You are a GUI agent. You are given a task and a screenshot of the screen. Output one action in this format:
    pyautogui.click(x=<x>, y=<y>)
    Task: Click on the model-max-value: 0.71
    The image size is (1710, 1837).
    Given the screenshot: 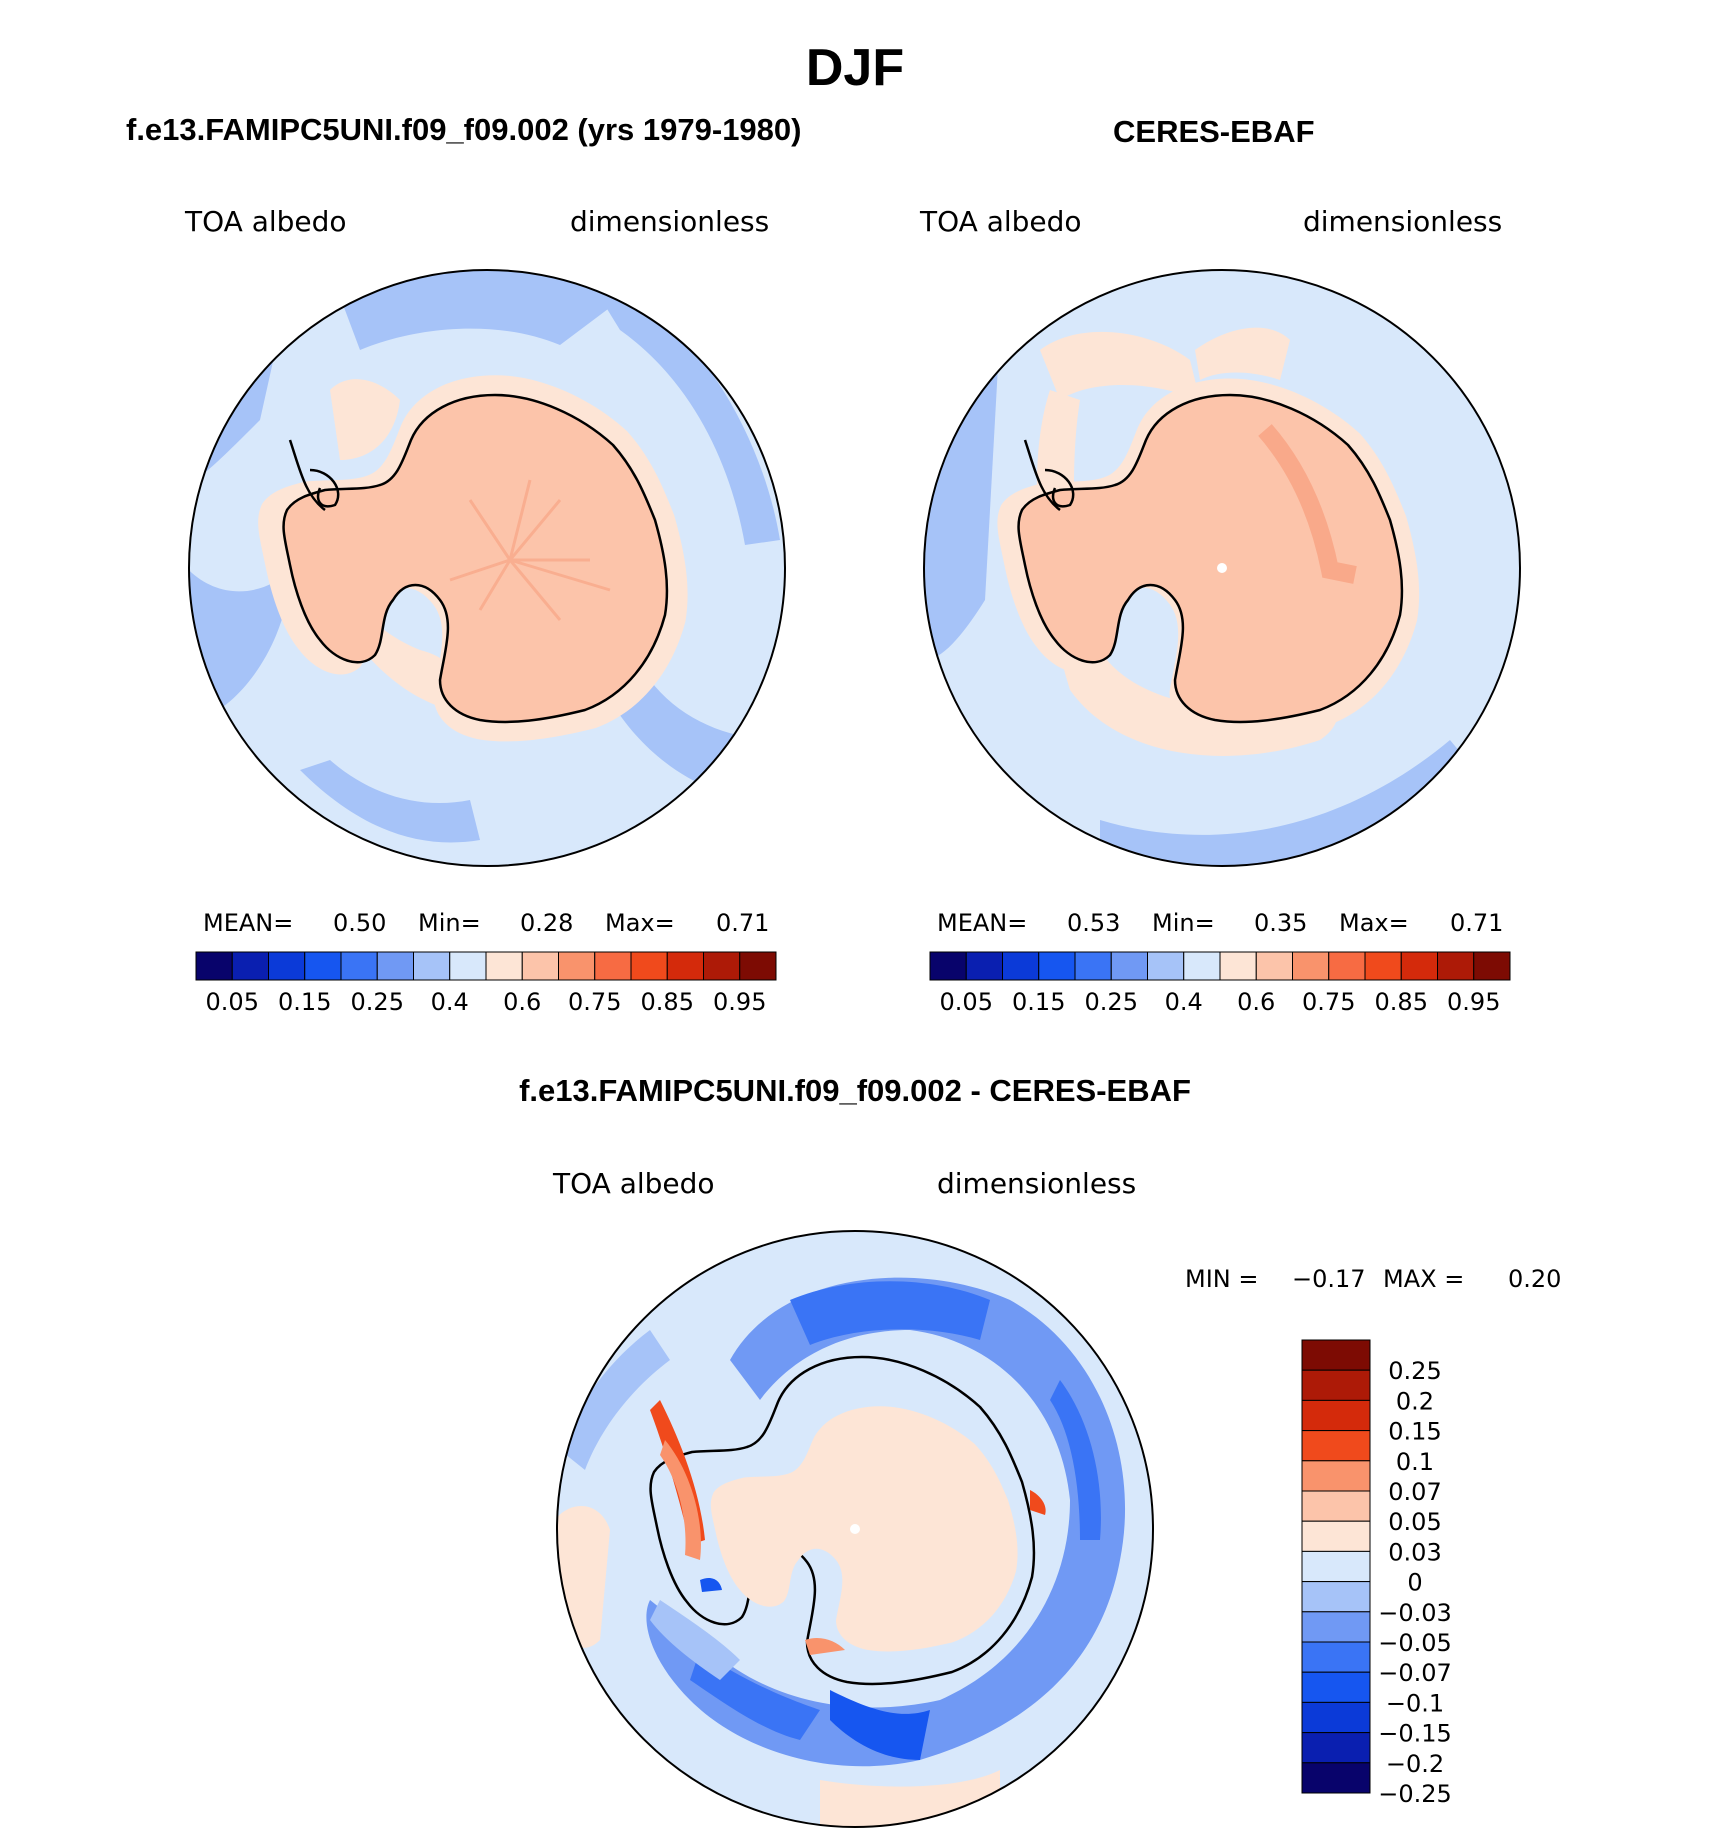 What is the action you would take?
    pyautogui.click(x=742, y=923)
    